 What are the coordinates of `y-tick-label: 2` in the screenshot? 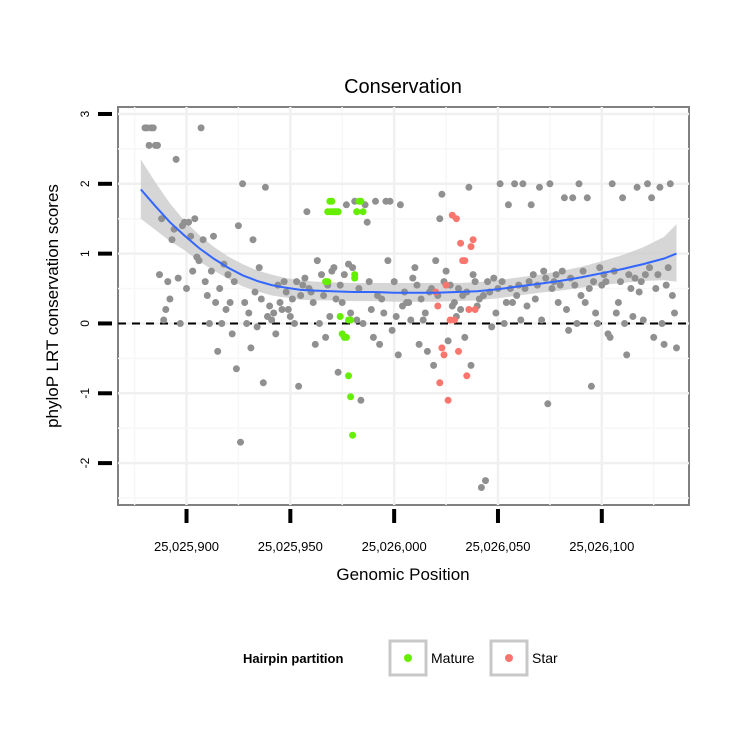 It's located at (85, 183).